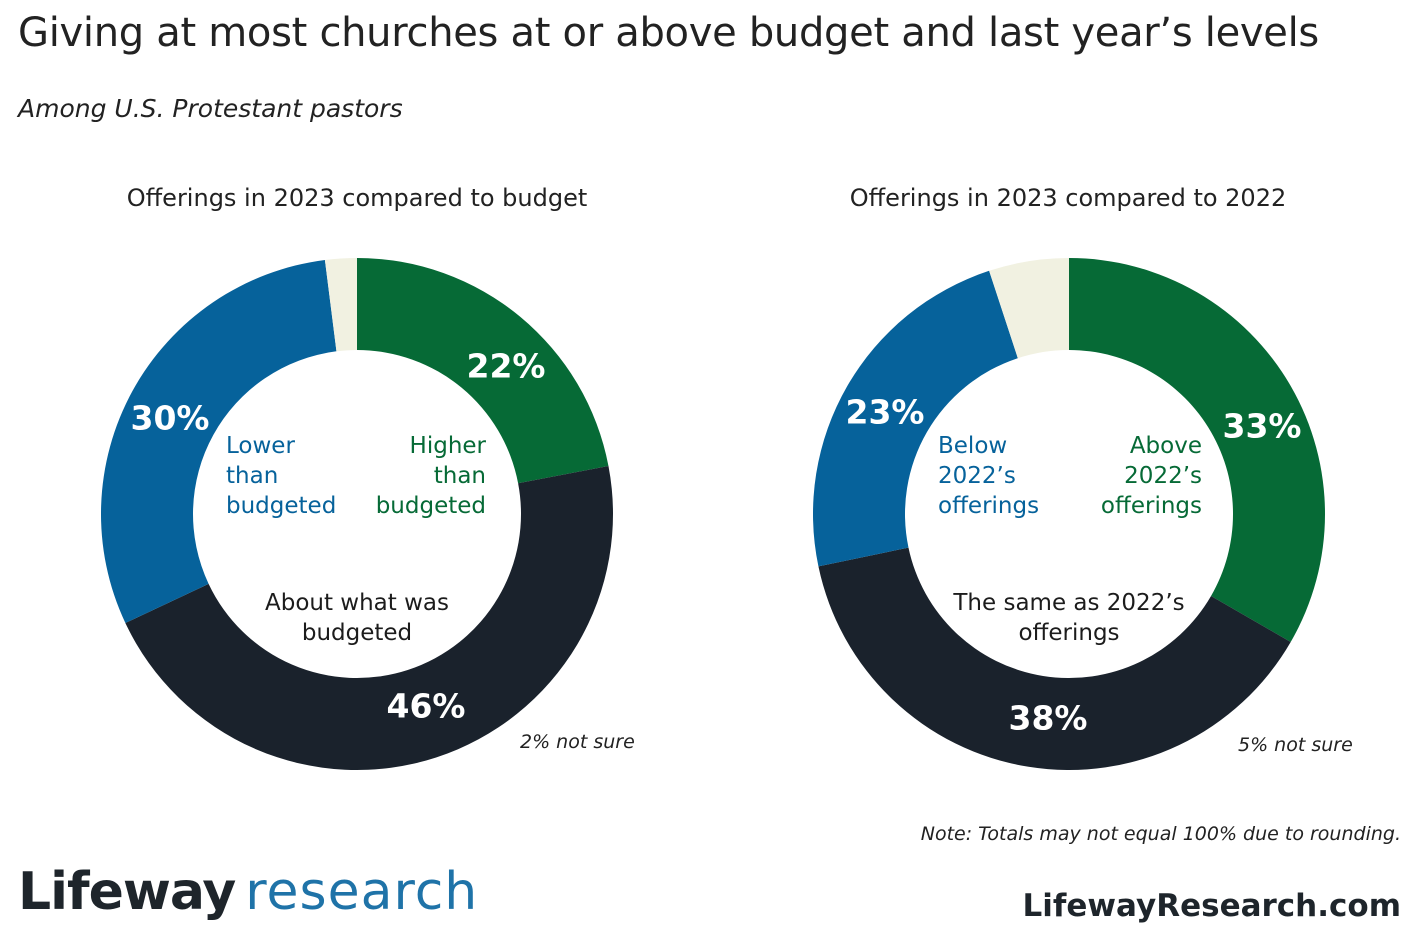 The image size is (1409, 939). I want to click on chart-title-2022: Offerings in 2023 compared to 2022, so click(1068, 198).